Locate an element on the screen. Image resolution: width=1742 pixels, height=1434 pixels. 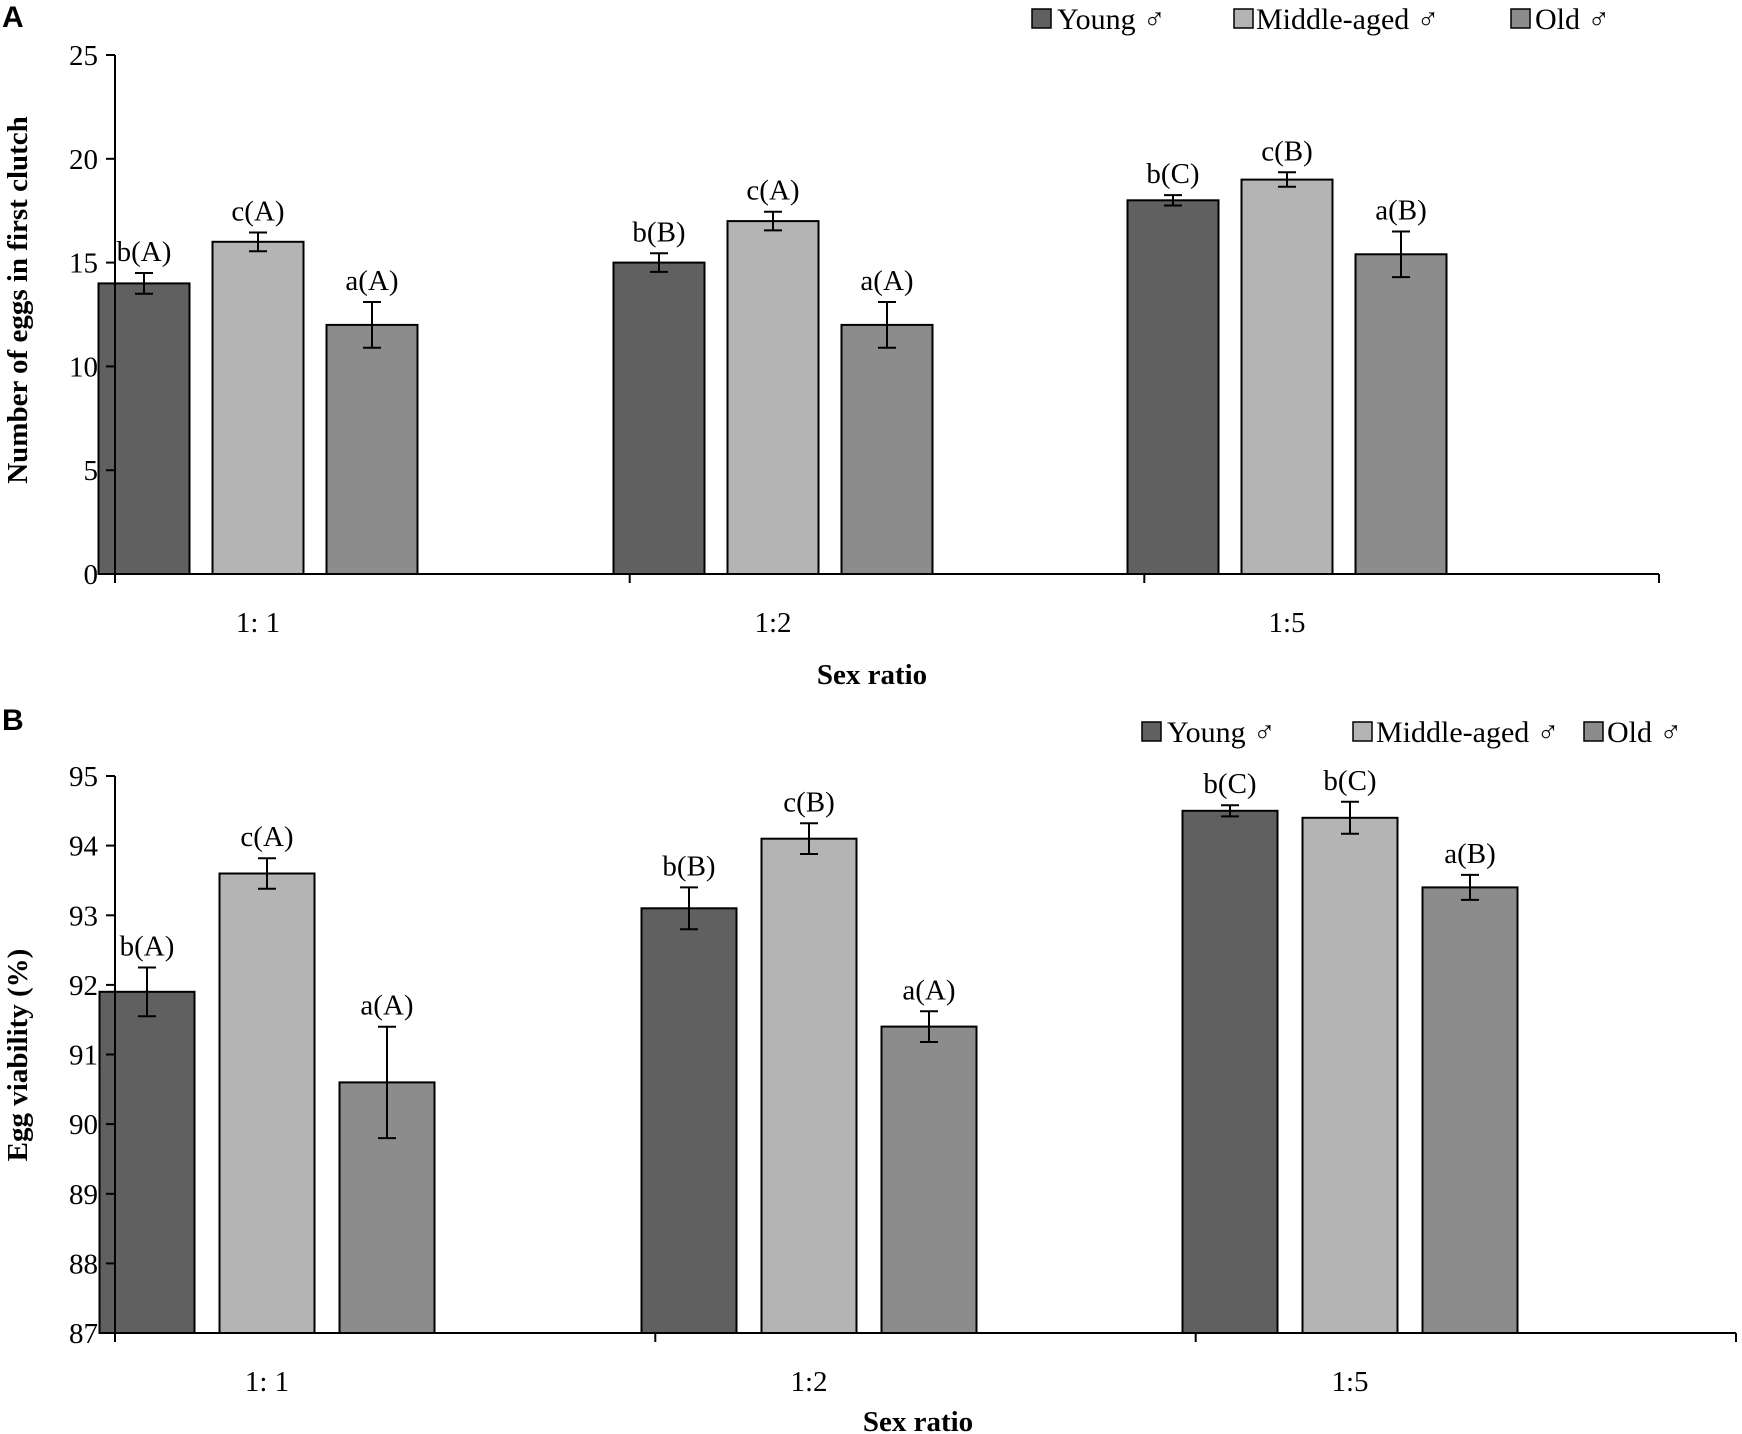
y-tick-label-b-92: 92 is located at coordinates (83, 986).